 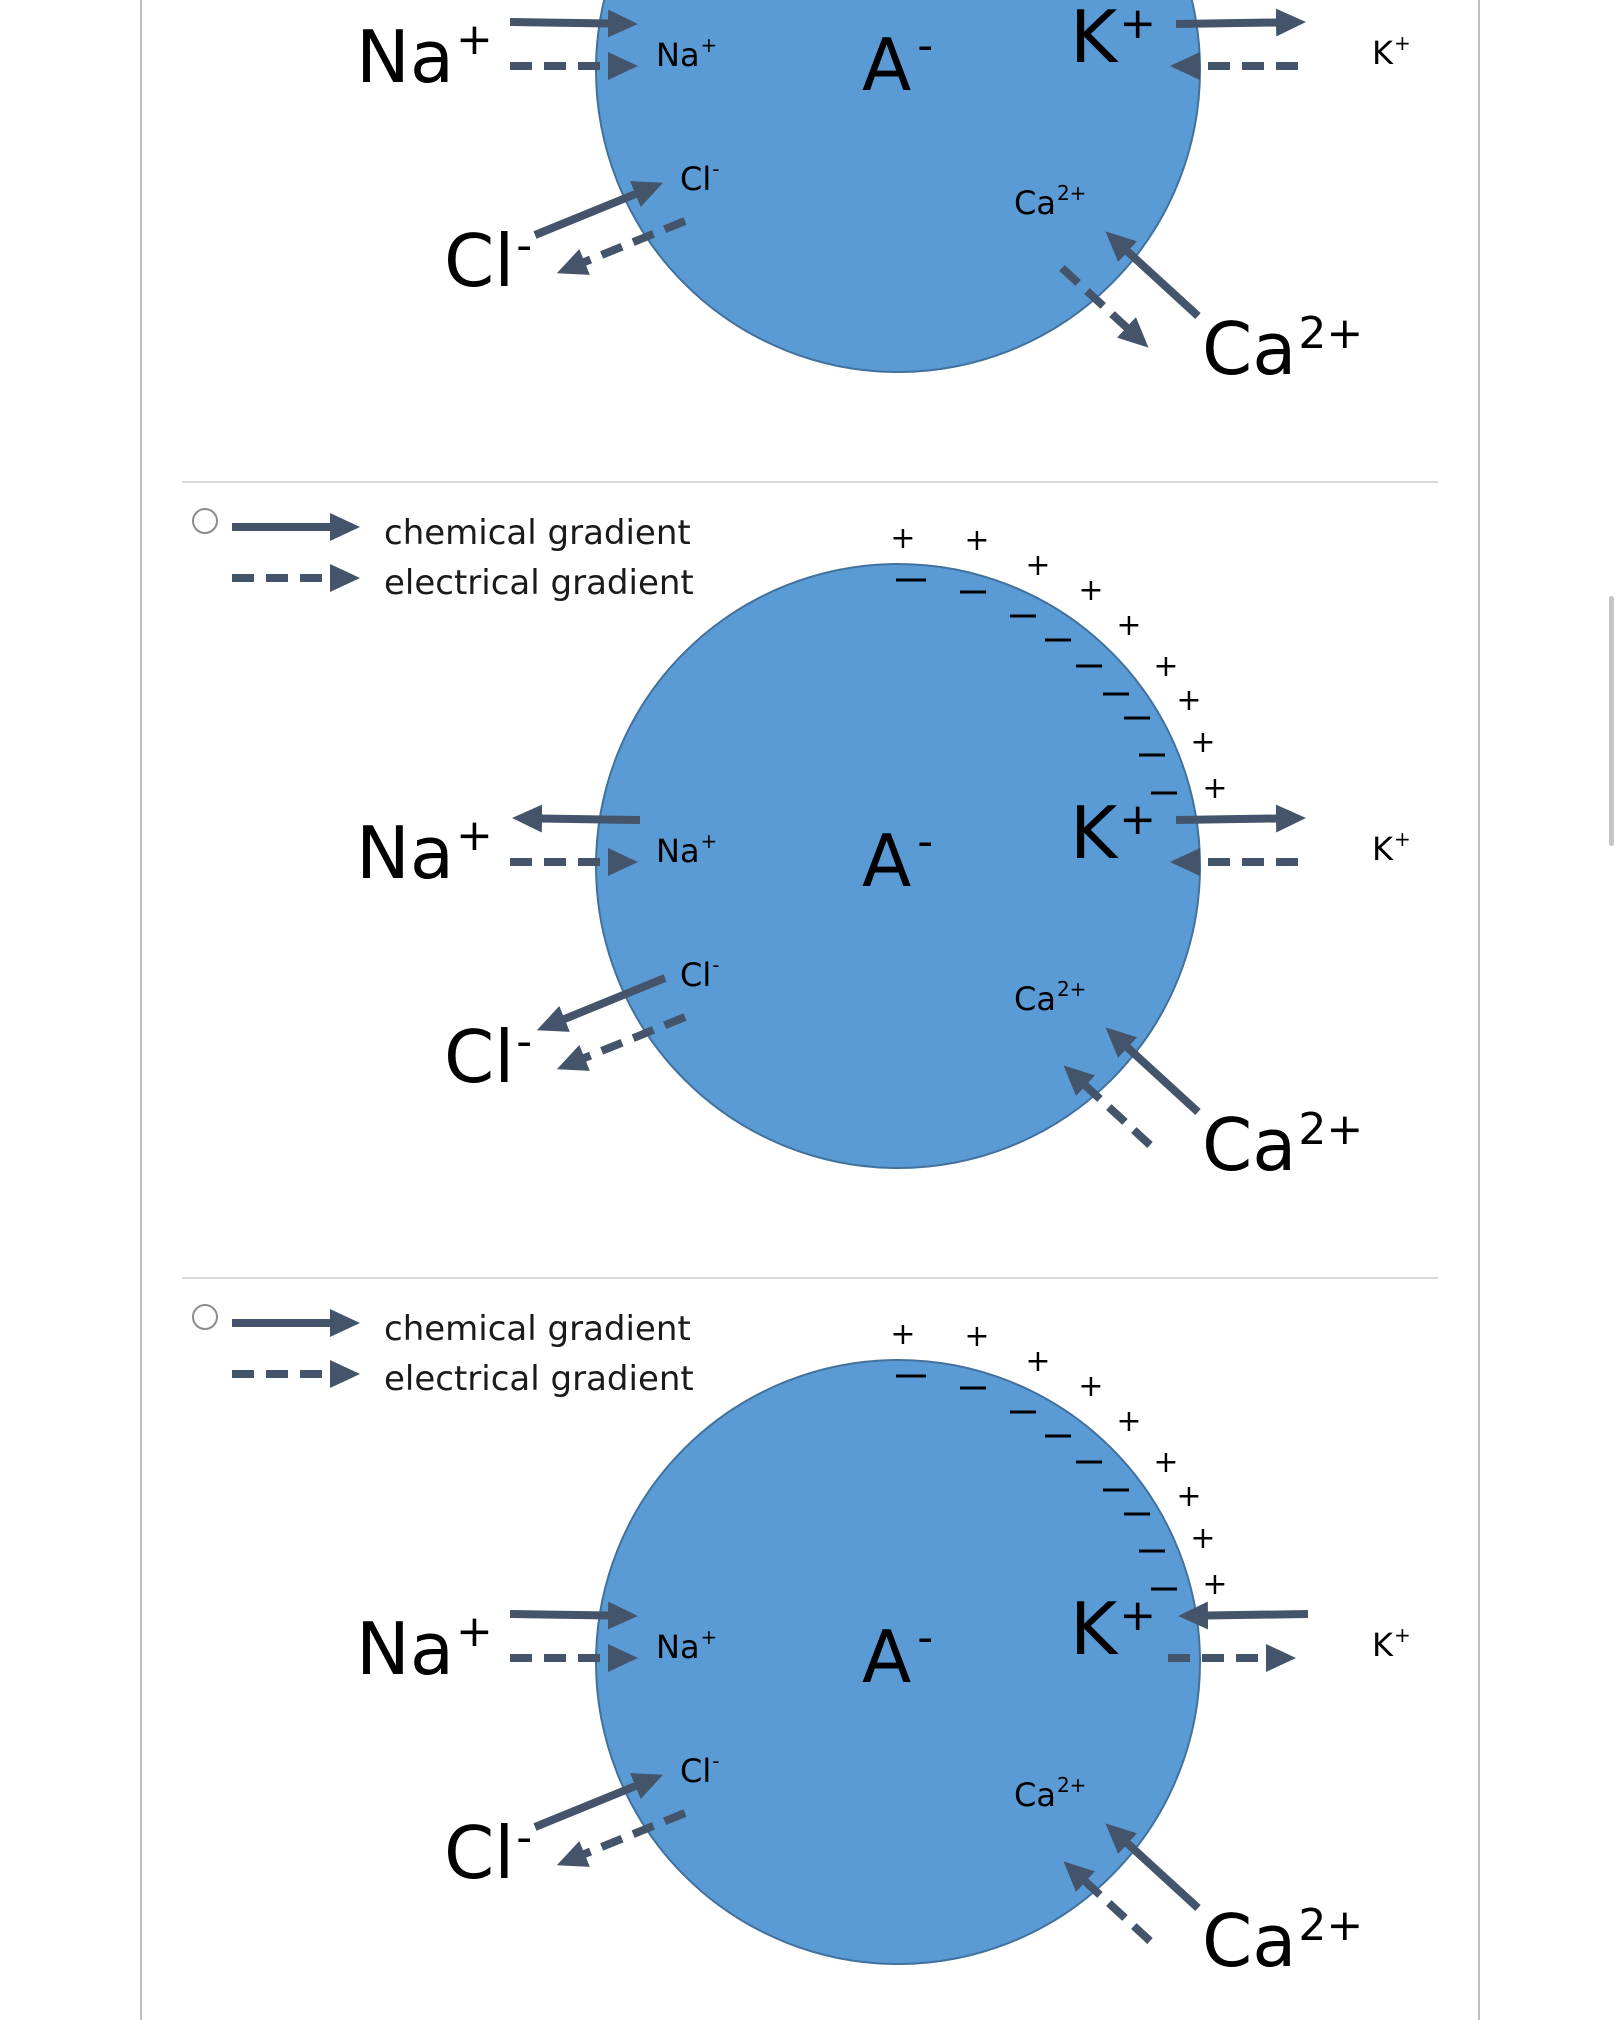 I want to click on label-na-inside: Na+, so click(x=686, y=1645).